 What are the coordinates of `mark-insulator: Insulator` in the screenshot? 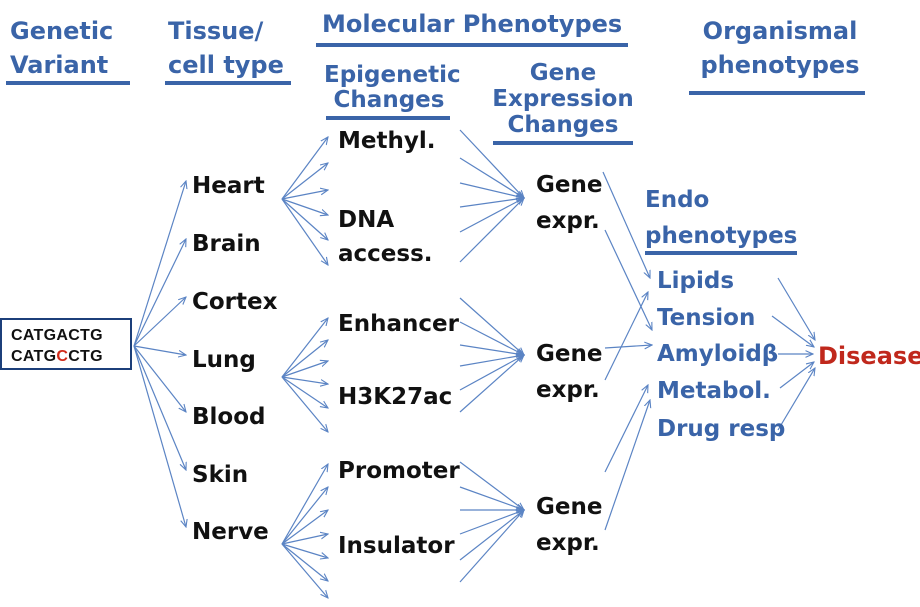 It's located at (396, 546).